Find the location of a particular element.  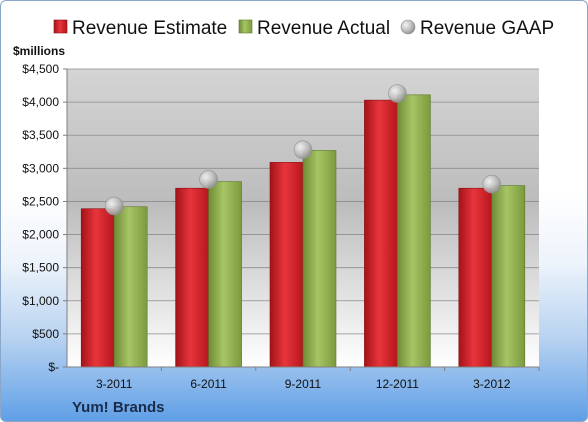

y-tick-label: $3,500 is located at coordinates (40, 135).